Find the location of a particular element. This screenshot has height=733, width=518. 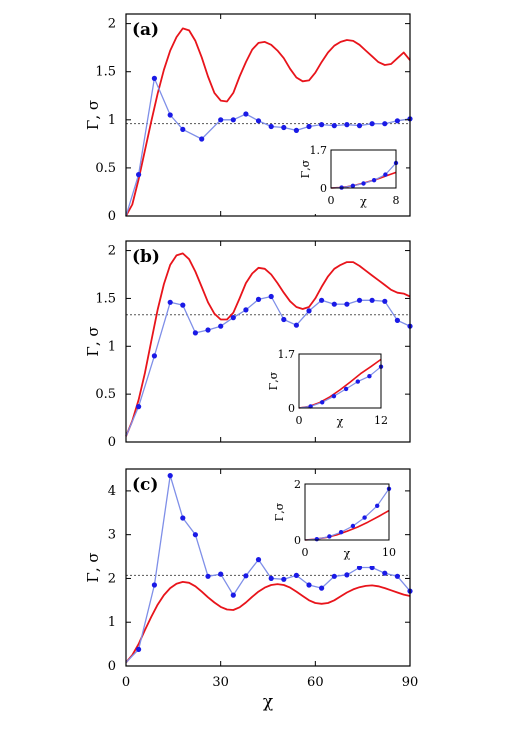

x-tick-label: 30 is located at coordinates (220, 682).